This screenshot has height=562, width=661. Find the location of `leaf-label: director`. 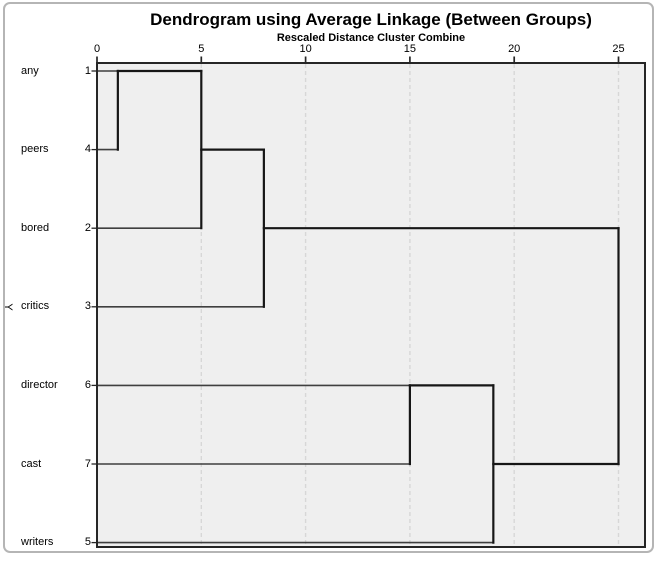

leaf-label: director is located at coordinates (39, 384).